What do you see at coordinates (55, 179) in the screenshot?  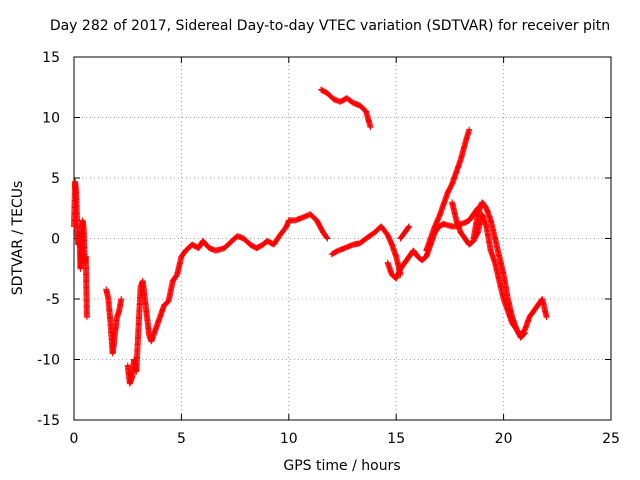 I see `y-tick-label: 5` at bounding box center [55, 179].